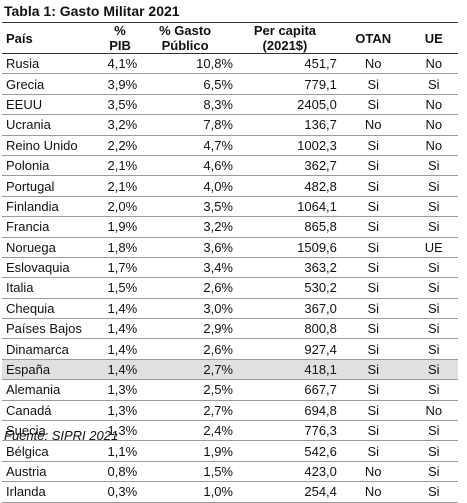 This screenshot has height=503, width=467. What do you see at coordinates (52, 64) in the screenshot?
I see `cell-pais: Rusia` at bounding box center [52, 64].